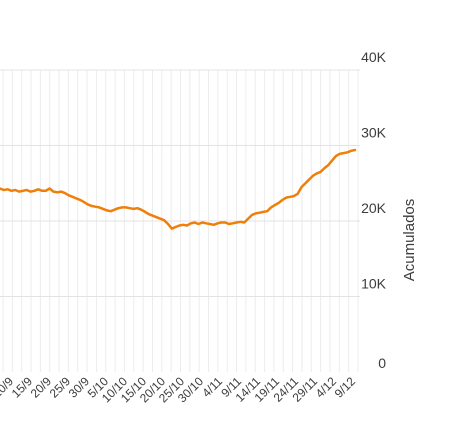  What do you see at coordinates (374, 284) in the screenshot?
I see `y-tick-label: 10K` at bounding box center [374, 284].